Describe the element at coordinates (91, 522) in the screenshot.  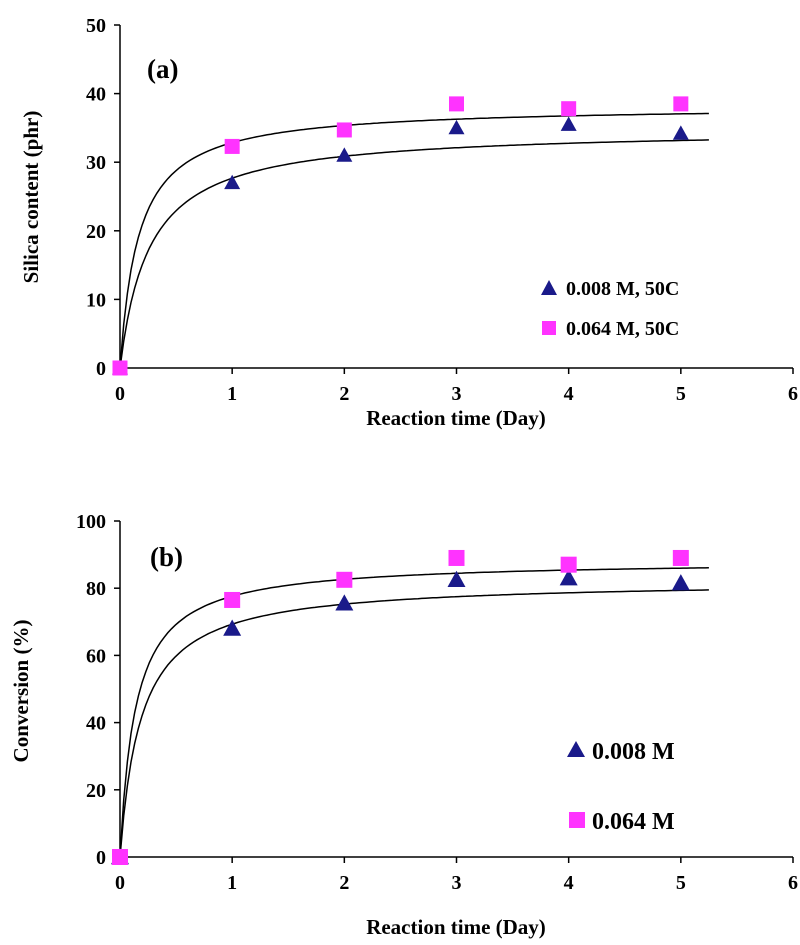
I see `y-tick-label: 100` at that location.